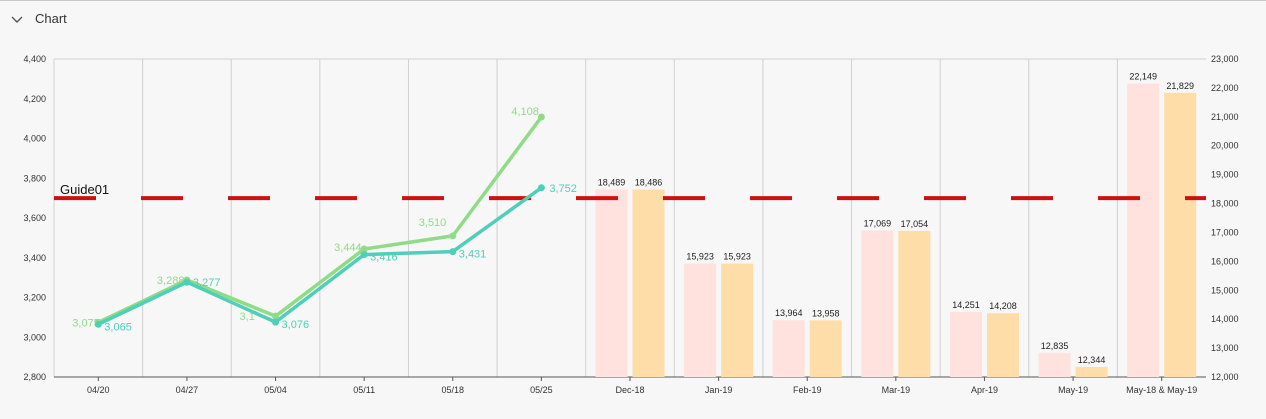 This screenshot has height=419, width=1266. What do you see at coordinates (51, 18) in the screenshot?
I see `panel-title: Chart` at bounding box center [51, 18].